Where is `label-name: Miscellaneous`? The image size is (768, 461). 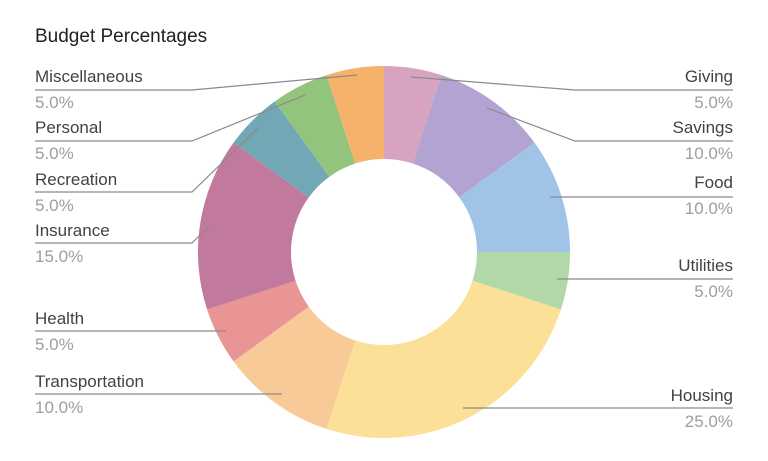
label-name: Miscellaneous is located at coordinates (89, 76).